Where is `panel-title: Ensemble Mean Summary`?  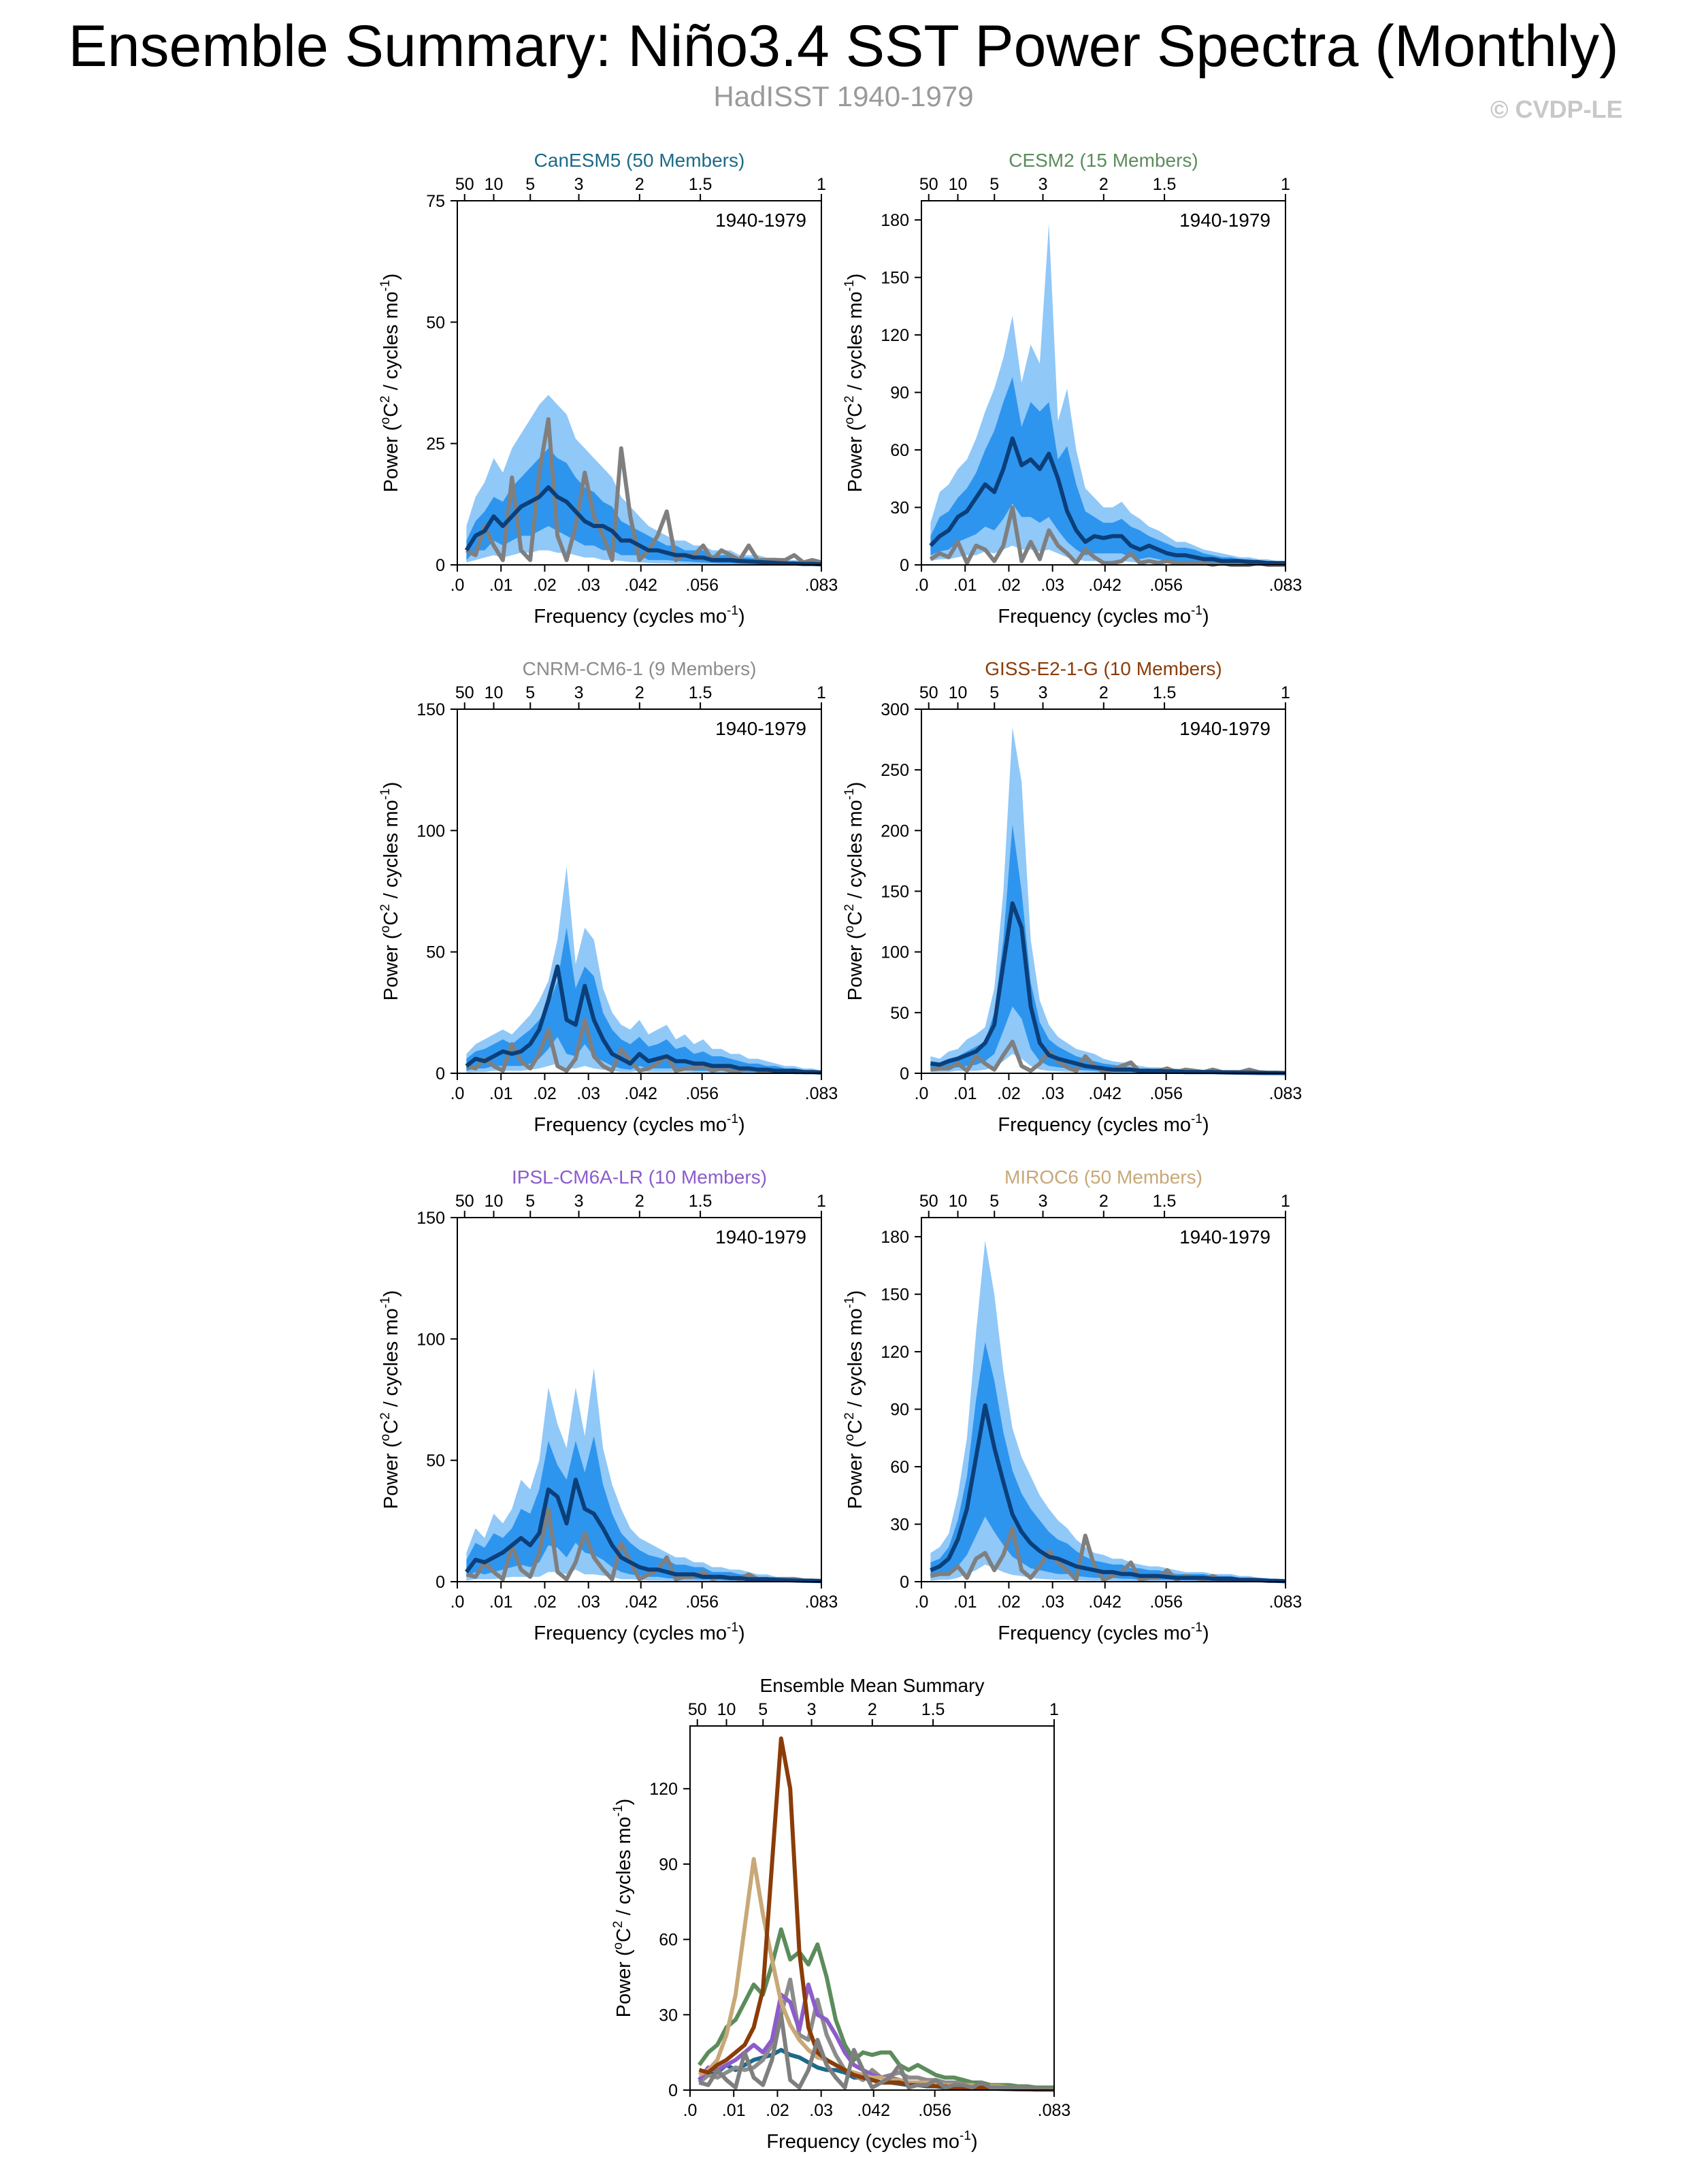
panel-title: Ensemble Mean Summary is located at coordinates (873, 1685).